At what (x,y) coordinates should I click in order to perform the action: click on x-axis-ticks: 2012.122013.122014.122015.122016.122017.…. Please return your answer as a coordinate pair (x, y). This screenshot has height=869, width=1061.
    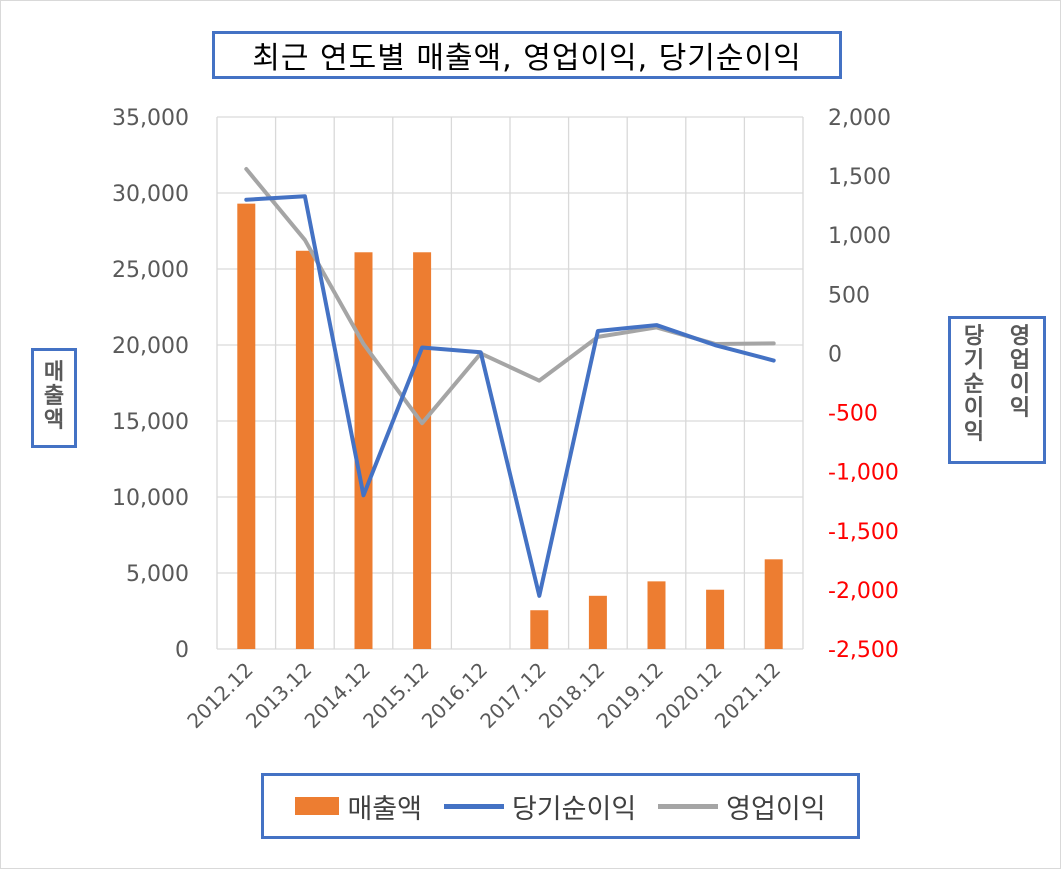
    Looking at the image, I should click on (483, 695).